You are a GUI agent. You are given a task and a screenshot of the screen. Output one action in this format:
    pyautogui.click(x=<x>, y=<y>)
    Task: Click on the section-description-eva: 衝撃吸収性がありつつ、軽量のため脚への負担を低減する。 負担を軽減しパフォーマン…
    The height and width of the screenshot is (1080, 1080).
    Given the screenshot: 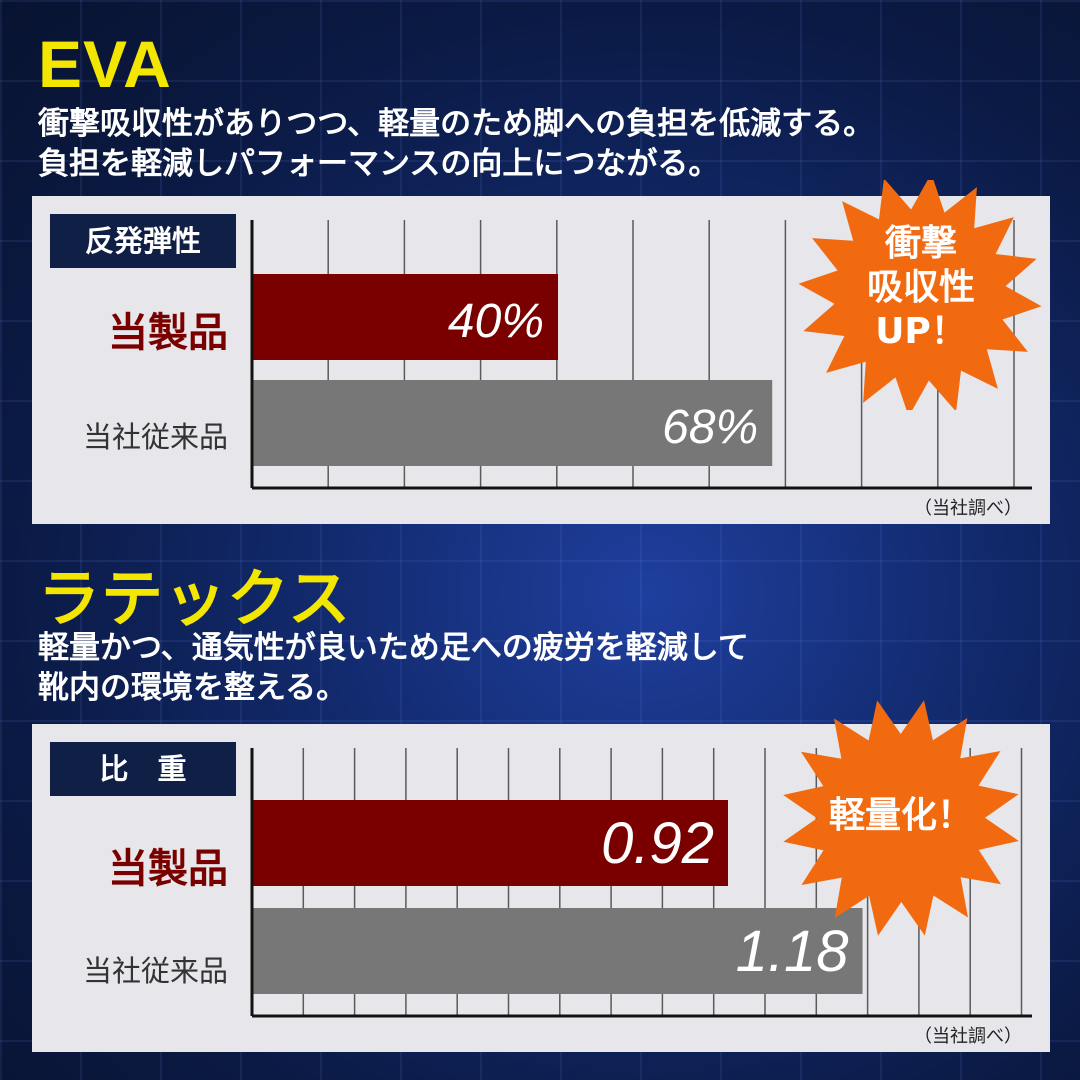 What is the action you would take?
    pyautogui.click(x=456, y=144)
    